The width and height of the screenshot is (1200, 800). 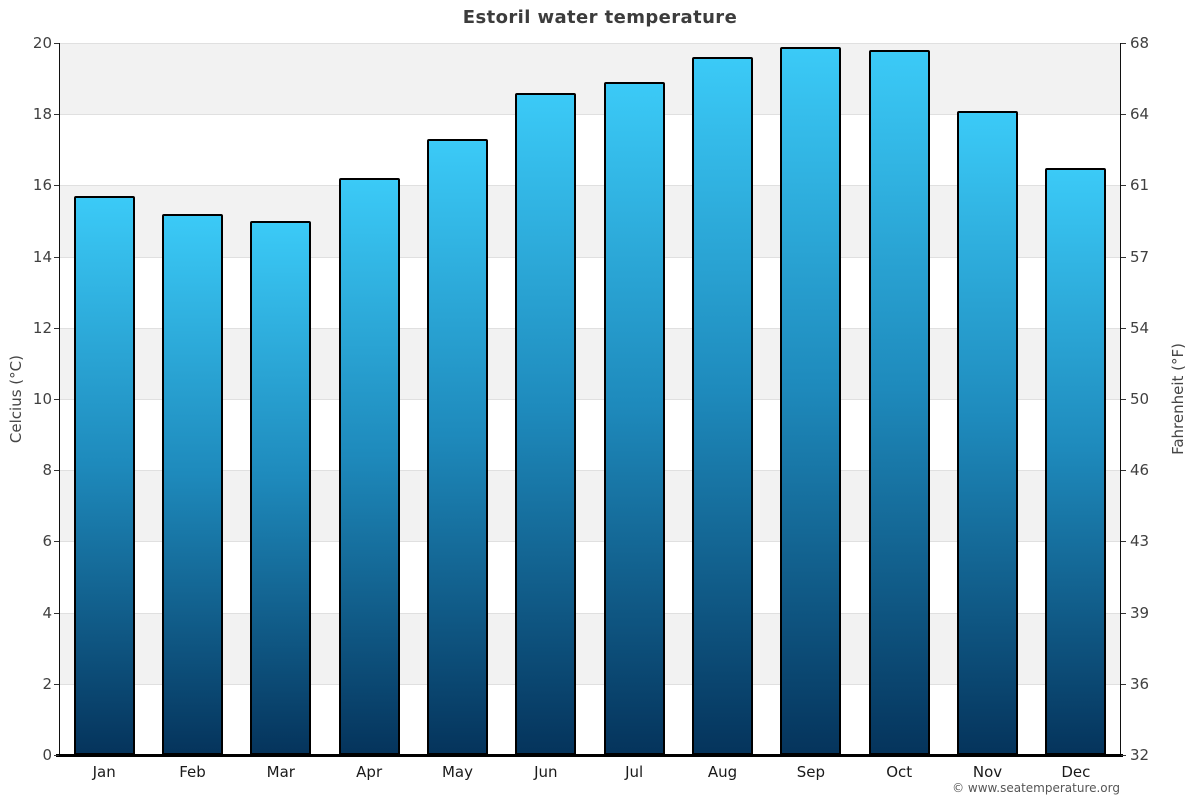 I want to click on bar-sep, so click(x=811, y=400).